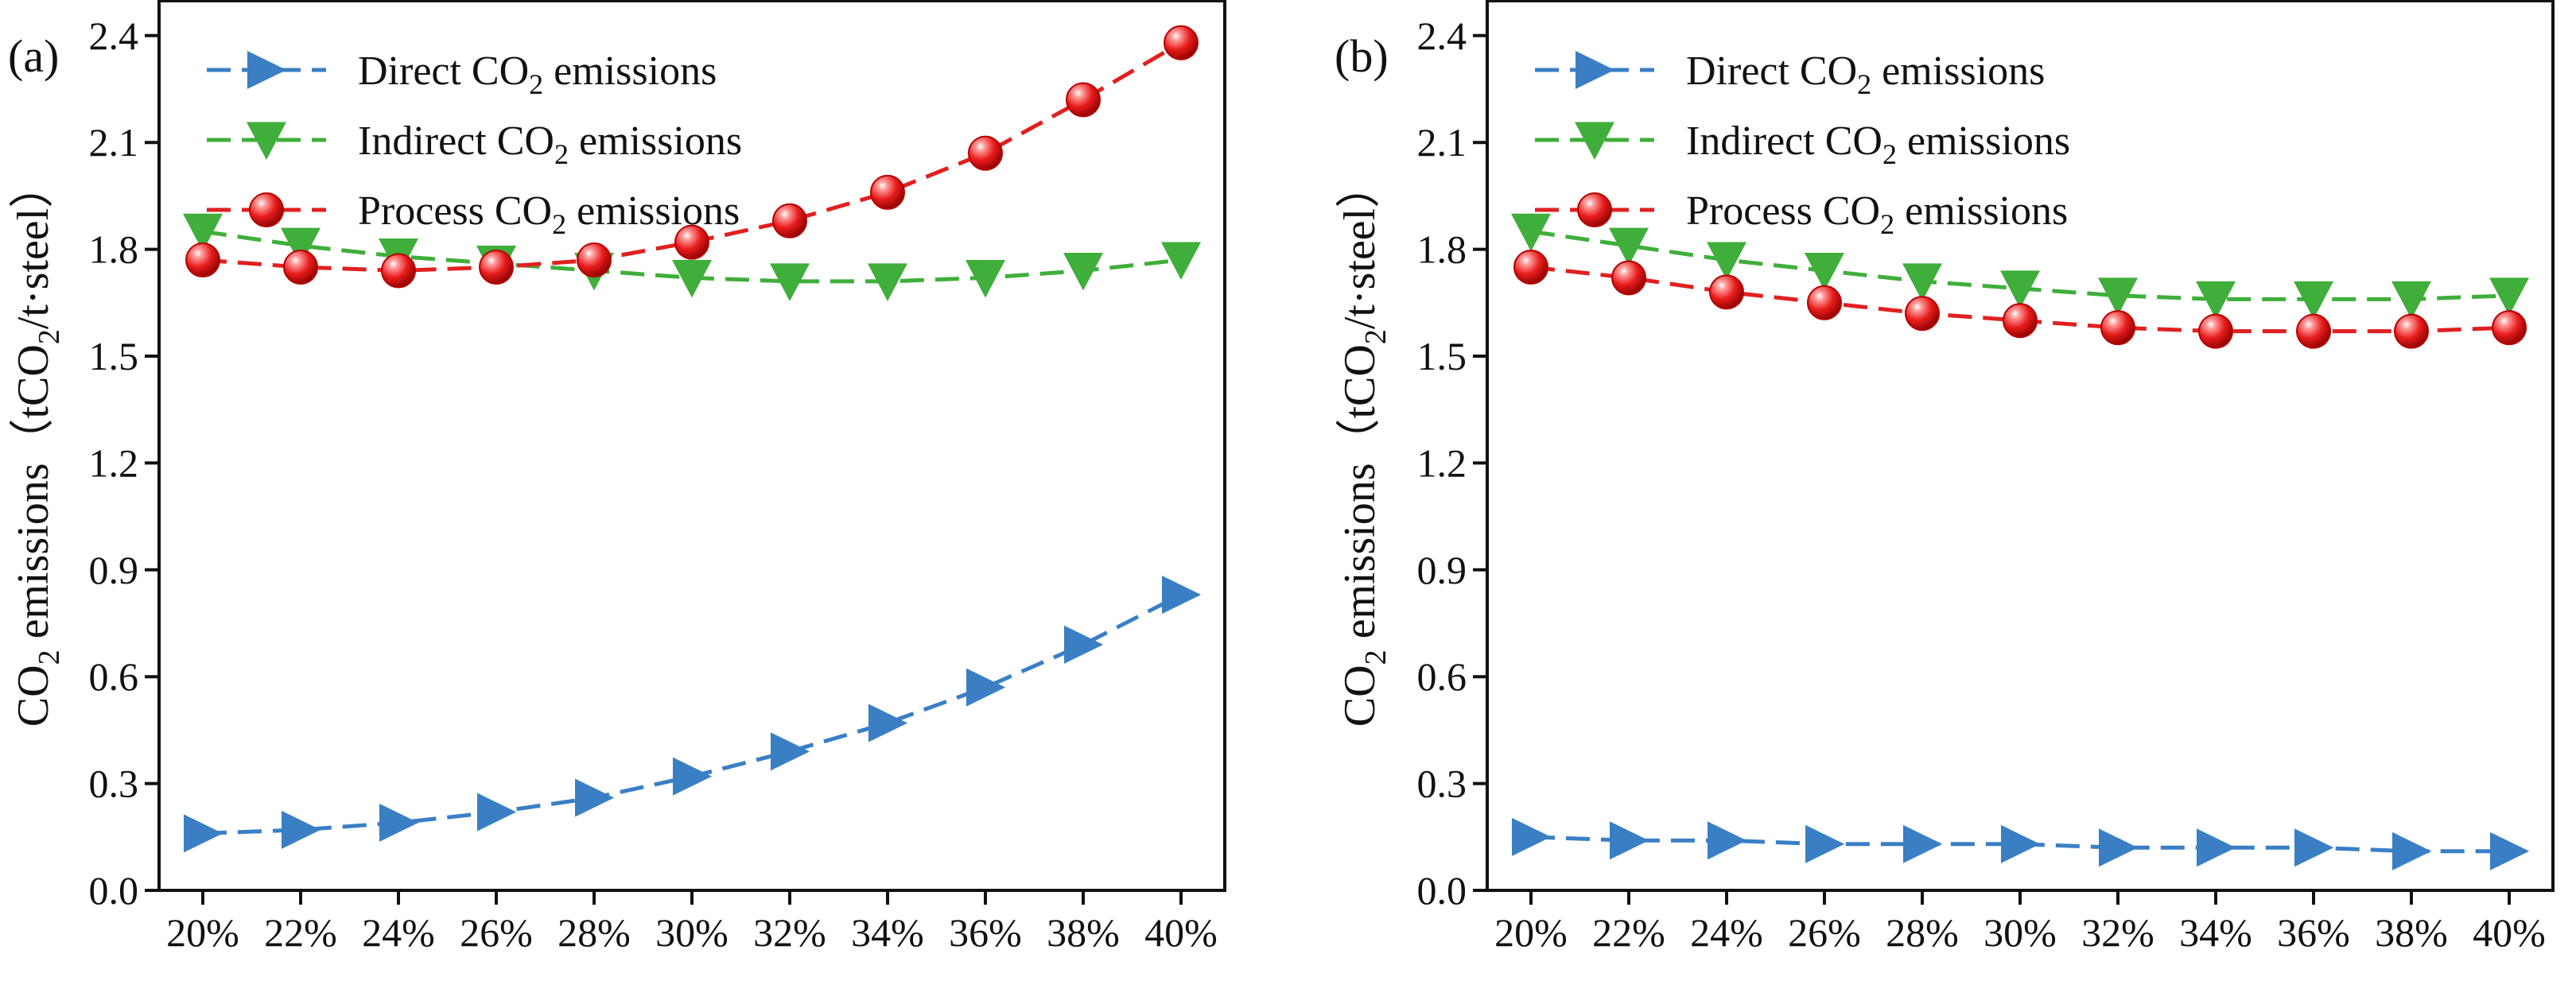  What do you see at coordinates (202, 933) in the screenshot?
I see `x-tick-label: 20%` at bounding box center [202, 933].